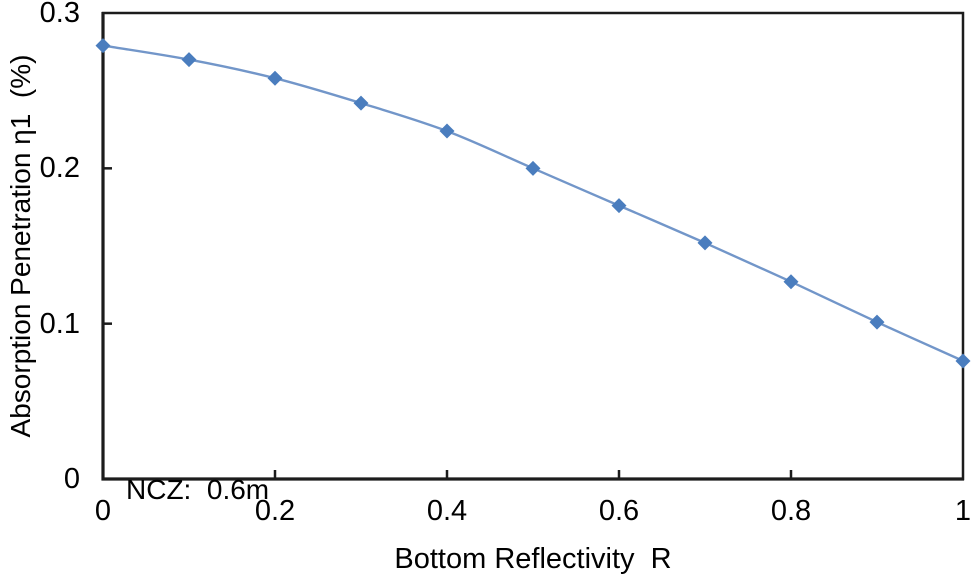 This screenshot has width=976, height=576. I want to click on y-tick-label: 0.2, so click(59, 168).